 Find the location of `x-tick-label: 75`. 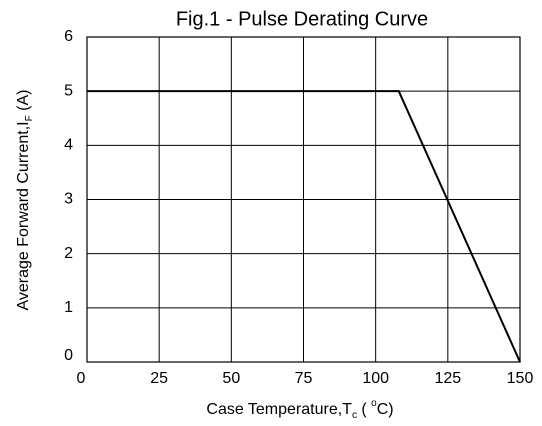

x-tick-label: 75 is located at coordinates (304, 378).